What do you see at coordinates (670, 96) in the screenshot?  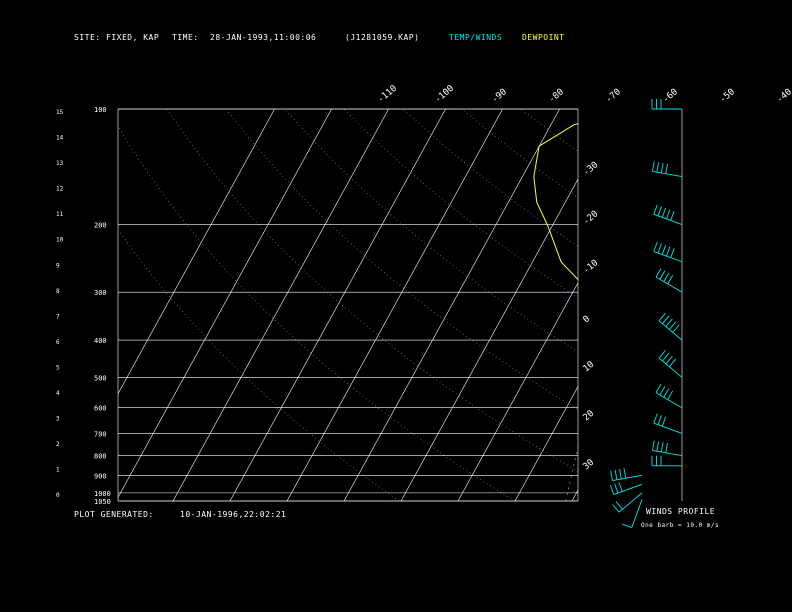 I see `top-temp-tick-label: -60` at bounding box center [670, 96].